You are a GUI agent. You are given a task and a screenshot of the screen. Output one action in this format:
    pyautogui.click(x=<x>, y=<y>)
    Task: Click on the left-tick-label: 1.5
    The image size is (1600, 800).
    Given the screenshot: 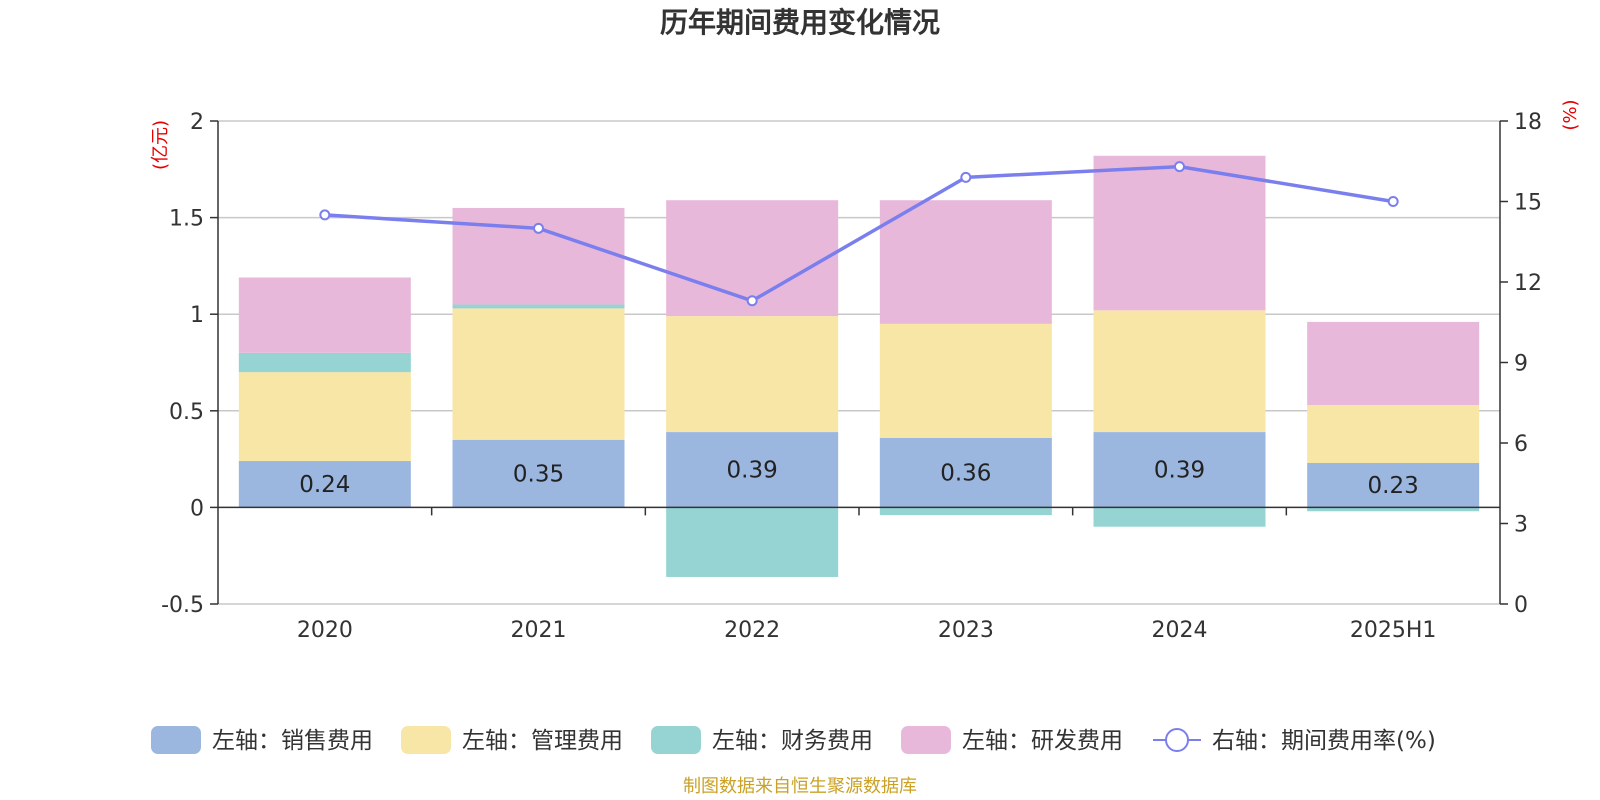 What is the action you would take?
    pyautogui.click(x=186, y=219)
    